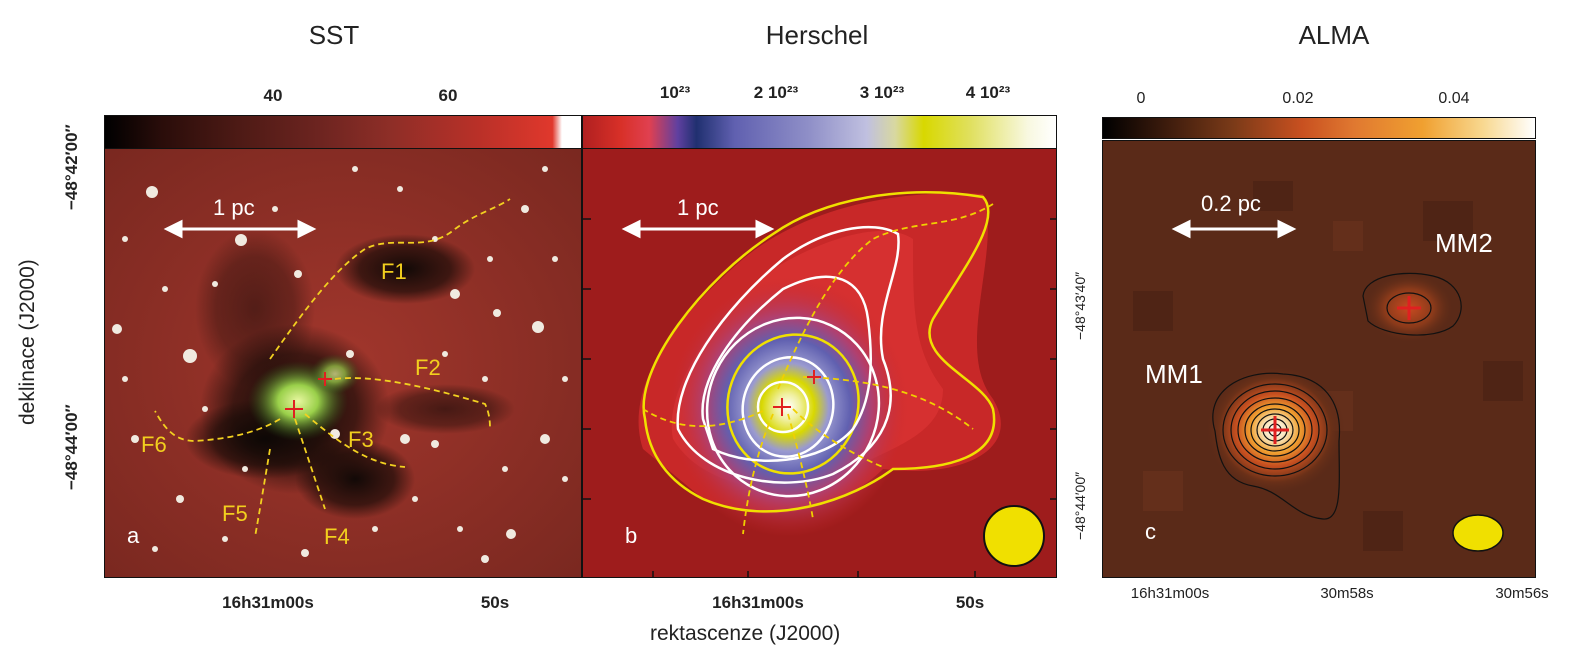  I want to click on sst-cb-tick-40: 40, so click(273, 95).